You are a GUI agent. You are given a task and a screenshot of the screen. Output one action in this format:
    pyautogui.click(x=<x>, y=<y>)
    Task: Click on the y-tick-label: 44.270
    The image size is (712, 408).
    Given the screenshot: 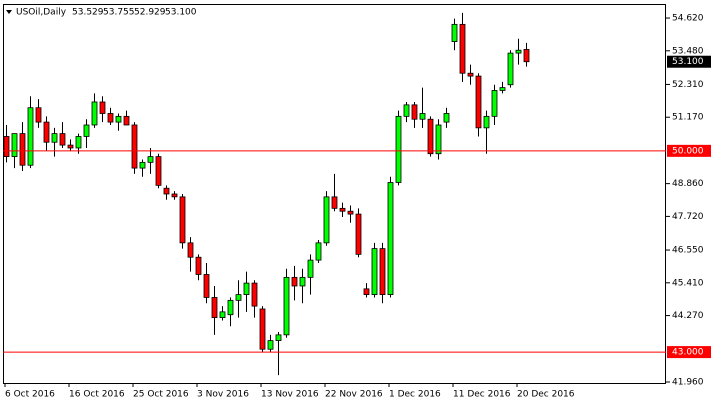 What is the action you would take?
    pyautogui.click(x=688, y=316)
    